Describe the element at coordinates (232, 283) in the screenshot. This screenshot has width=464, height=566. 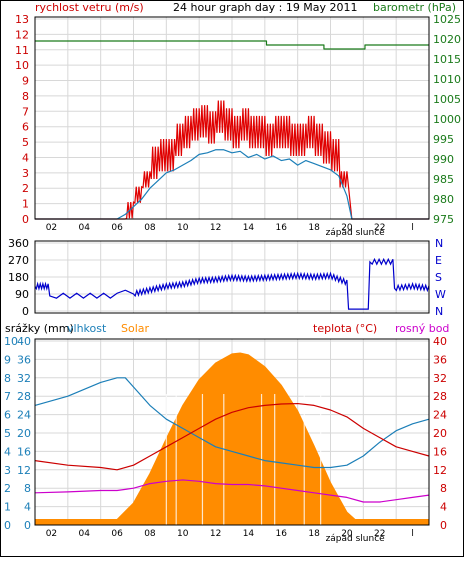
I see `wind-direction-line` at that location.